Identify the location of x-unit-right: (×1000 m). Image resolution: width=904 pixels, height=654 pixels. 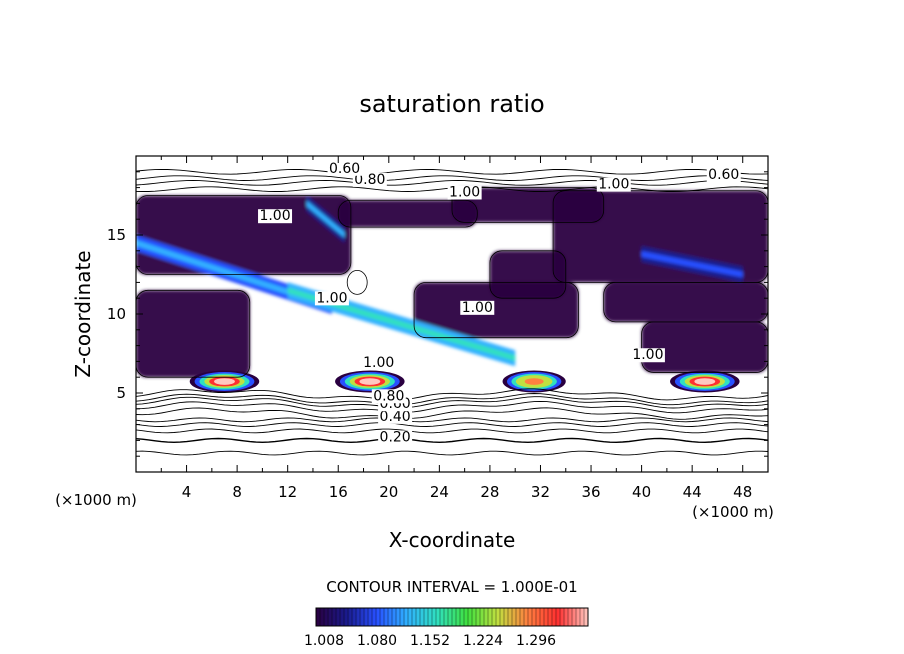
(733, 512).